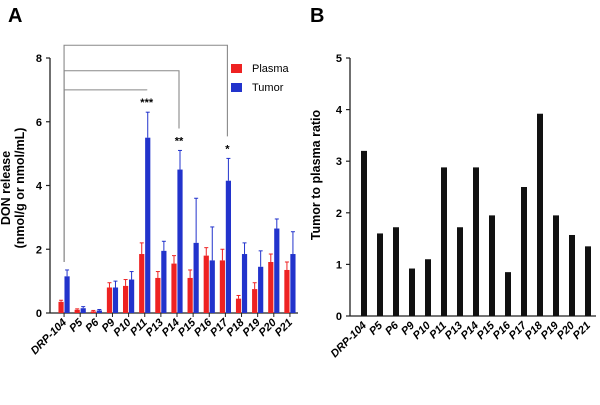 This screenshot has height=405, width=600. I want to click on significance-marker-p17: *, so click(227, 149).